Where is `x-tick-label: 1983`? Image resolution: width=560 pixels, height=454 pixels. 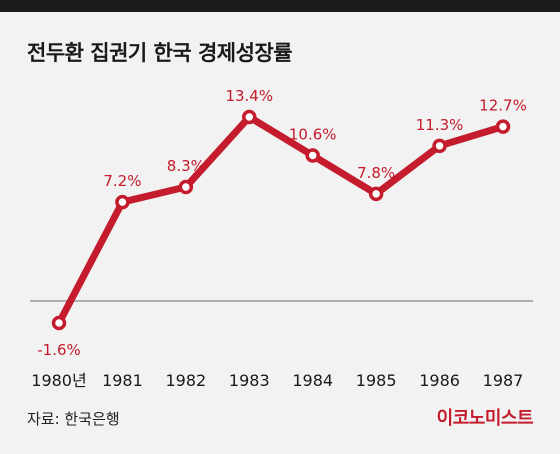 x-tick-label: 1983 is located at coordinates (249, 380).